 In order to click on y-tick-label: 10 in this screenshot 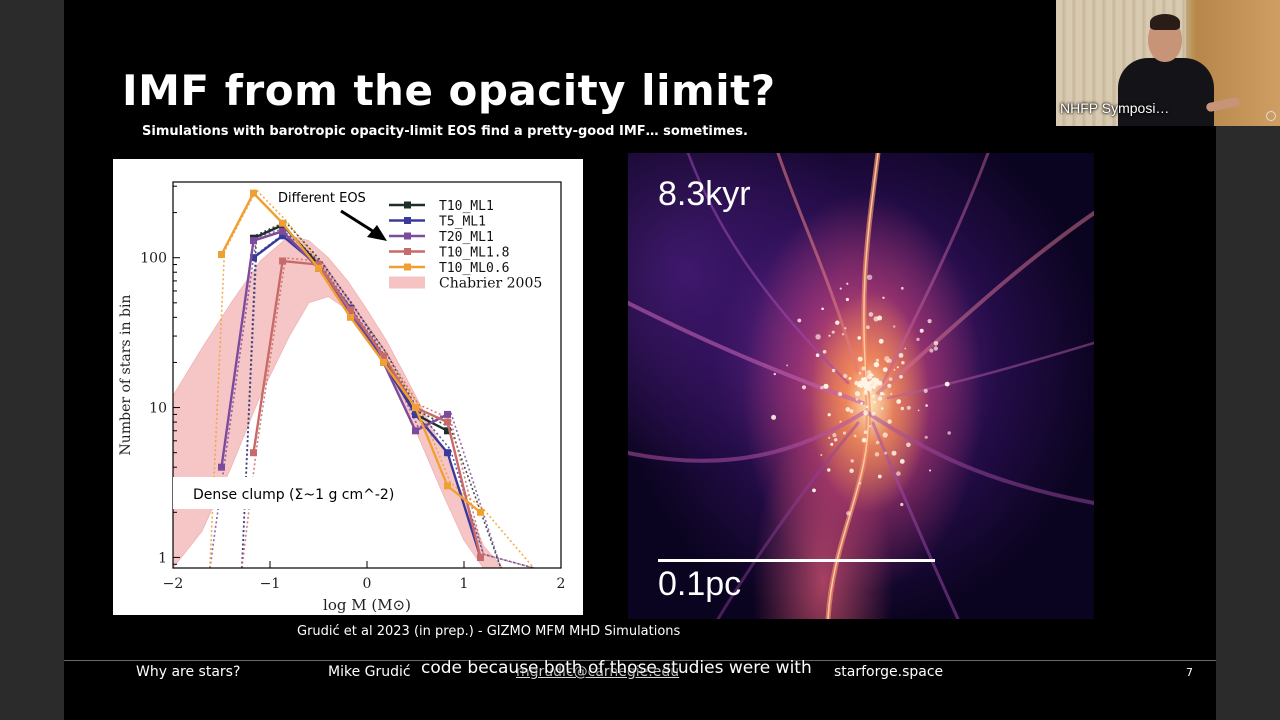, I will do `click(158, 409)`.